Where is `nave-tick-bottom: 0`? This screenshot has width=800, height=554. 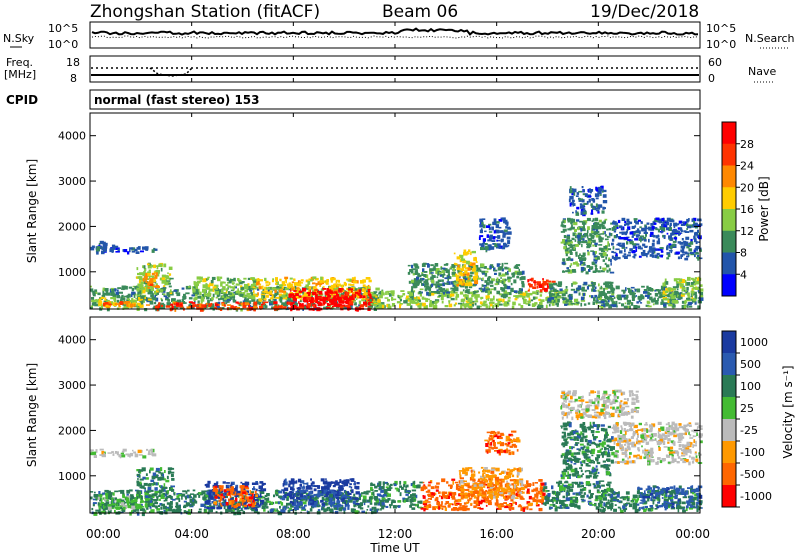 nave-tick-bottom: 0 is located at coordinates (711, 78).